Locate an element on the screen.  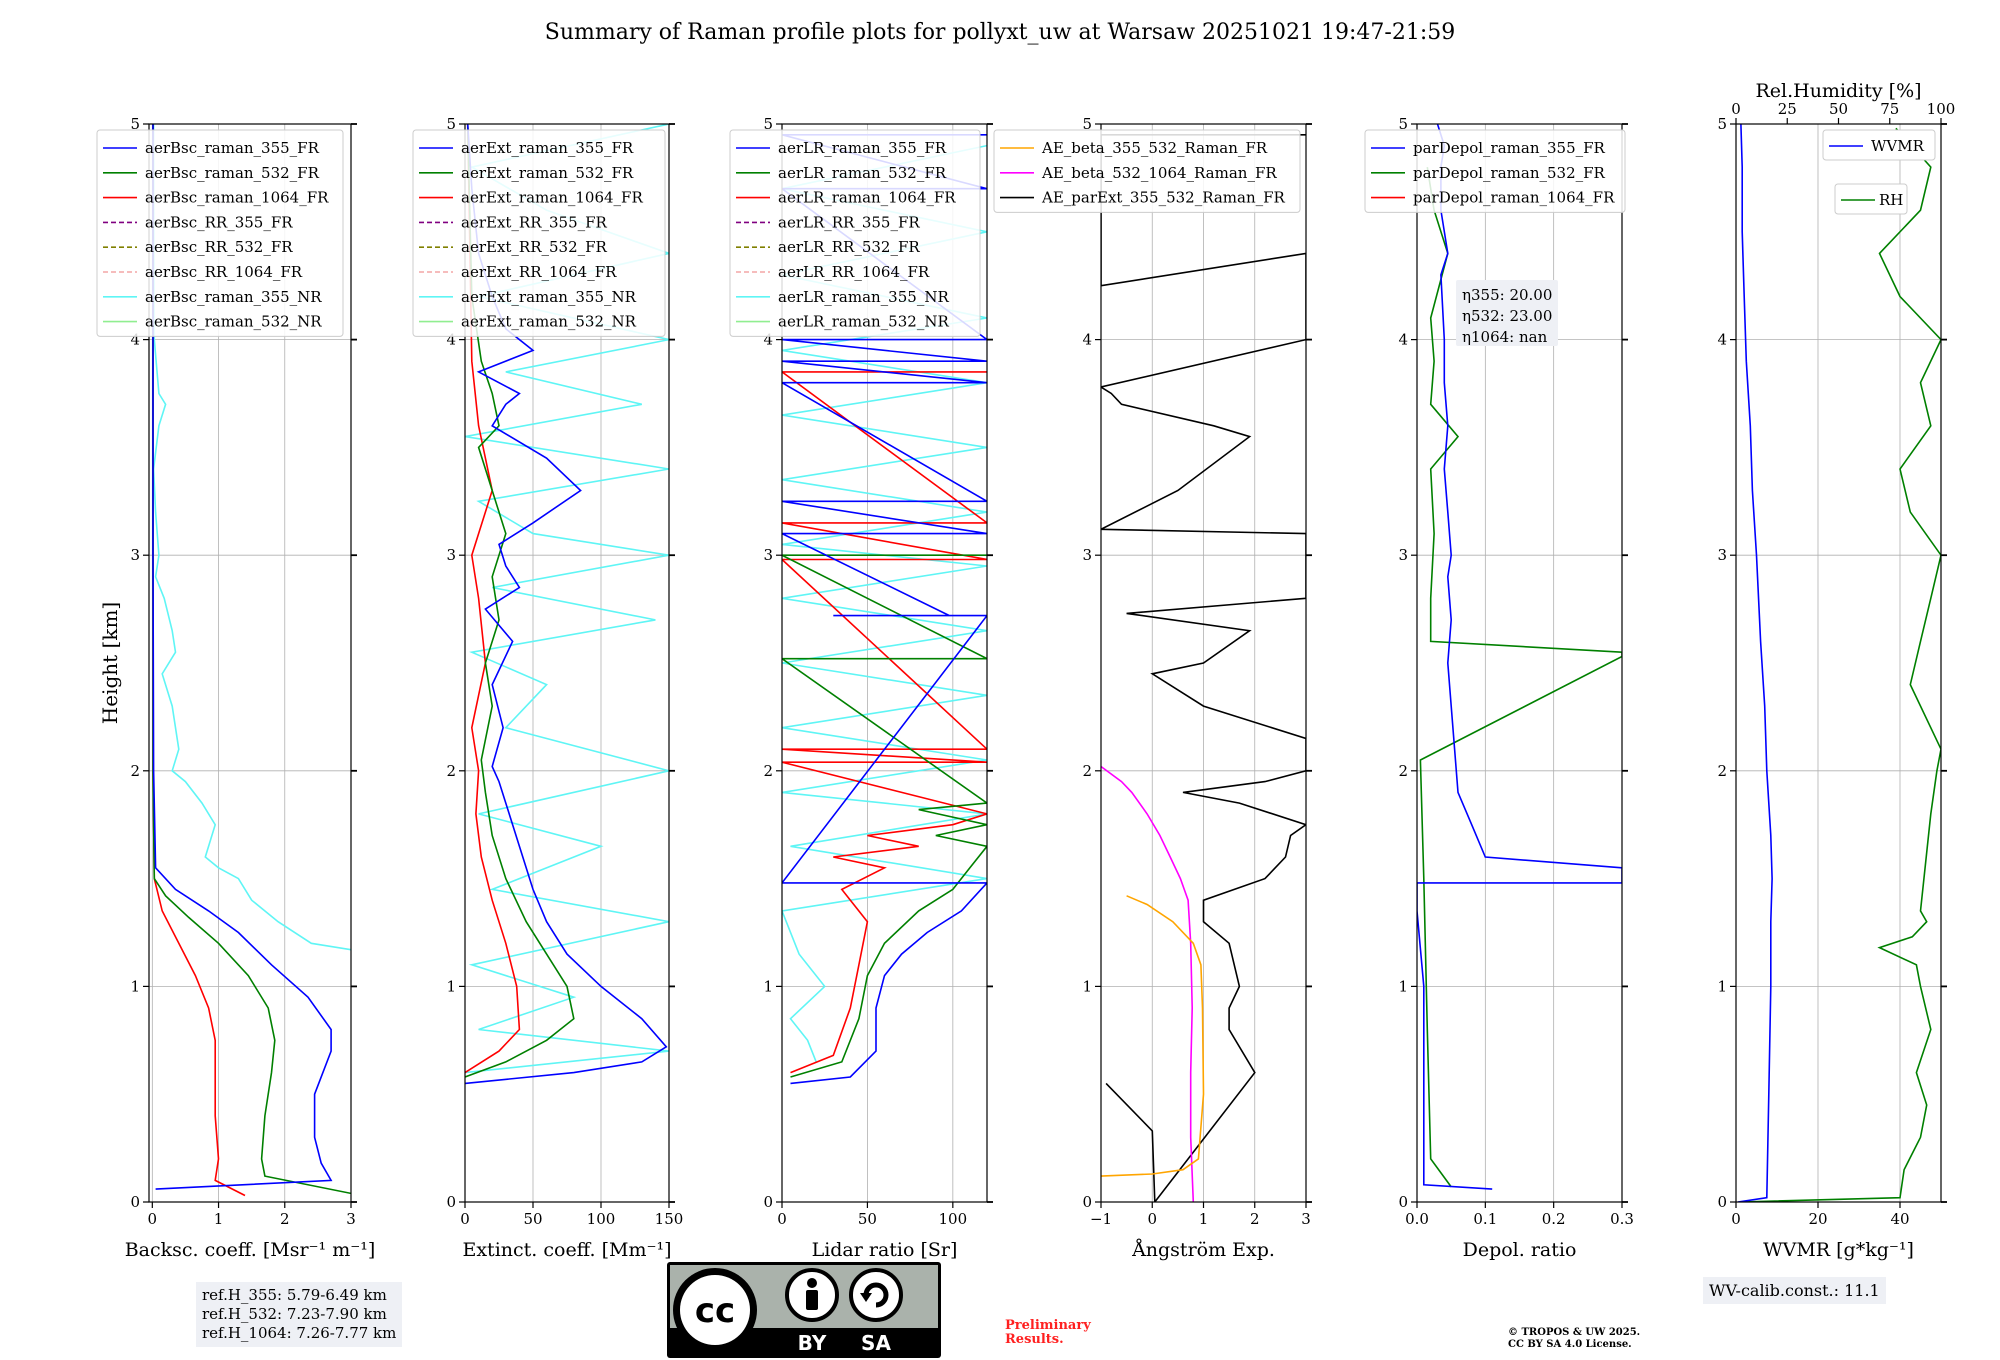
legend-label-aerExt_raman_355_FR: aerExt_raman_355_FR is located at coordinates (547, 148).